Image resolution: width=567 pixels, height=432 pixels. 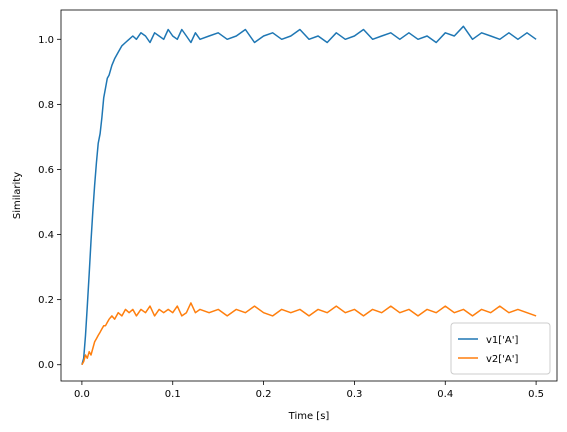 I want to click on x-tick-label: 0.0, so click(x=82, y=394).